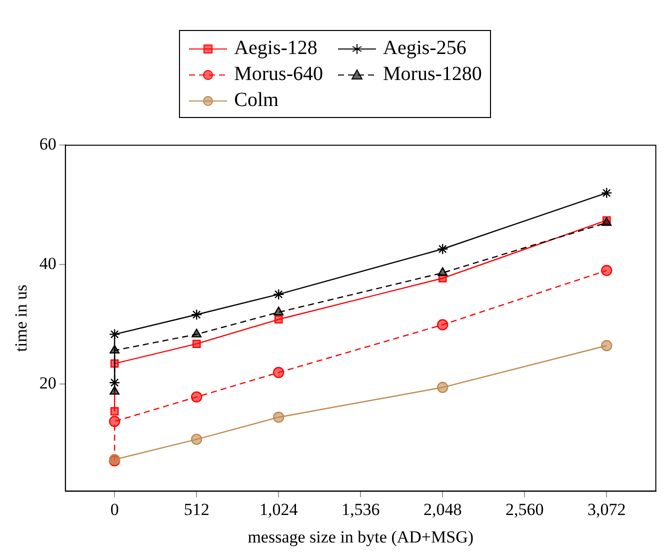  Describe the element at coordinates (278, 509) in the screenshot. I see `x-tick-label: 1,024` at that location.